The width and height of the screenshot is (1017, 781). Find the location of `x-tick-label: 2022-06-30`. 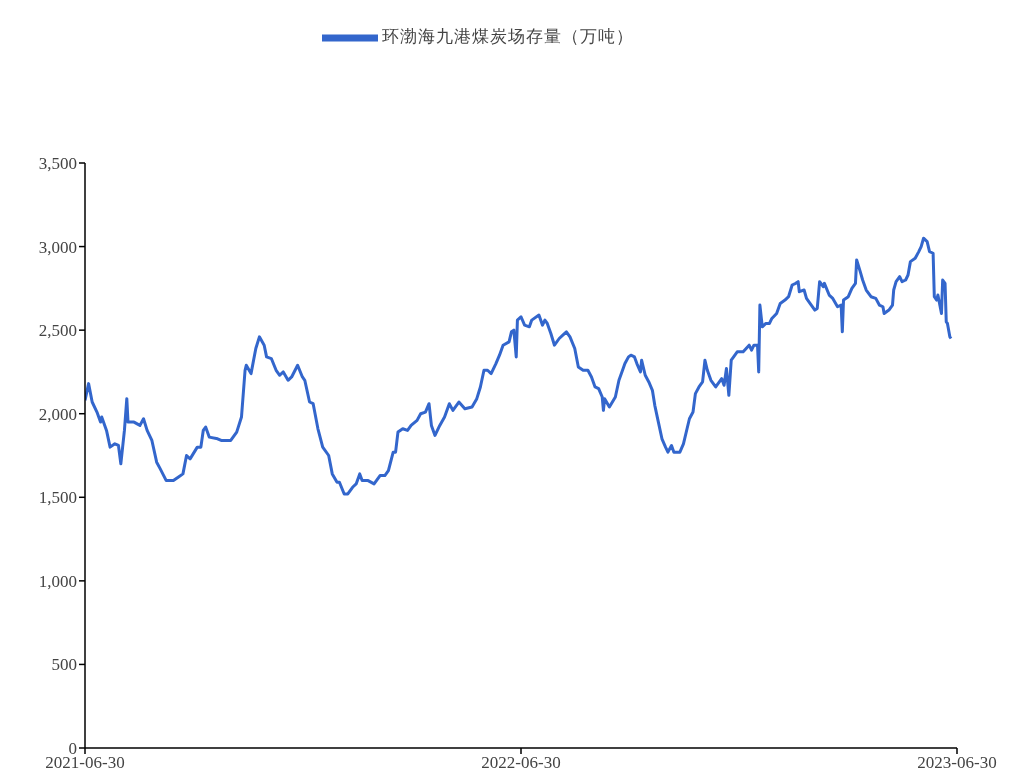

x-tick-label: 2022-06-30 is located at coordinates (521, 763).